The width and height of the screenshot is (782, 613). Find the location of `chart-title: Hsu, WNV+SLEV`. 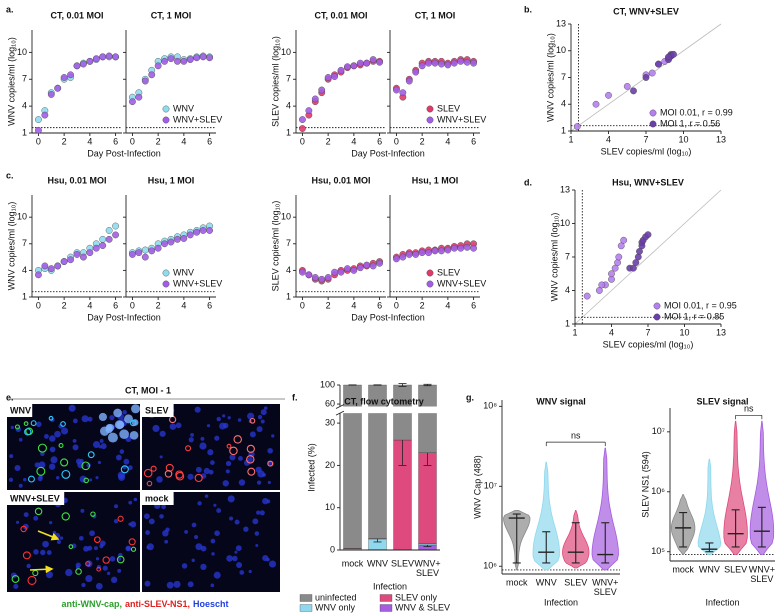

chart-title: Hsu, WNV+SLEV is located at coordinates (648, 182).